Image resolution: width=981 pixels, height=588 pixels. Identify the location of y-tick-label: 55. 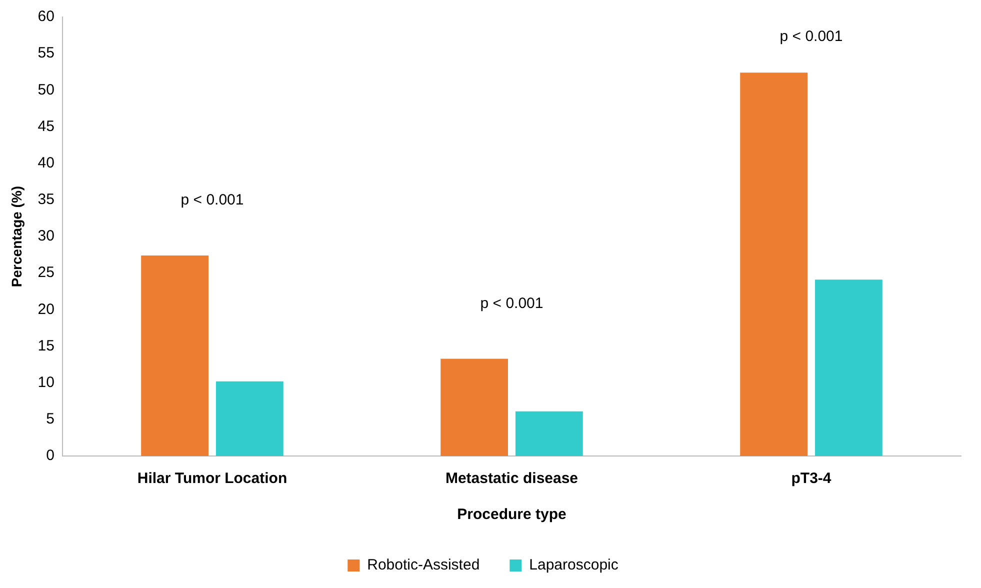
(46, 53).